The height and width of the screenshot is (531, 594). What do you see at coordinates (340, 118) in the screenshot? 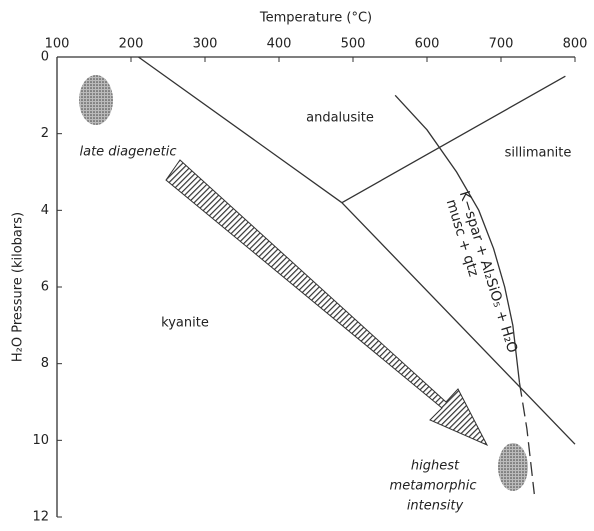
I see `annotation: andalusite` at bounding box center [340, 118].